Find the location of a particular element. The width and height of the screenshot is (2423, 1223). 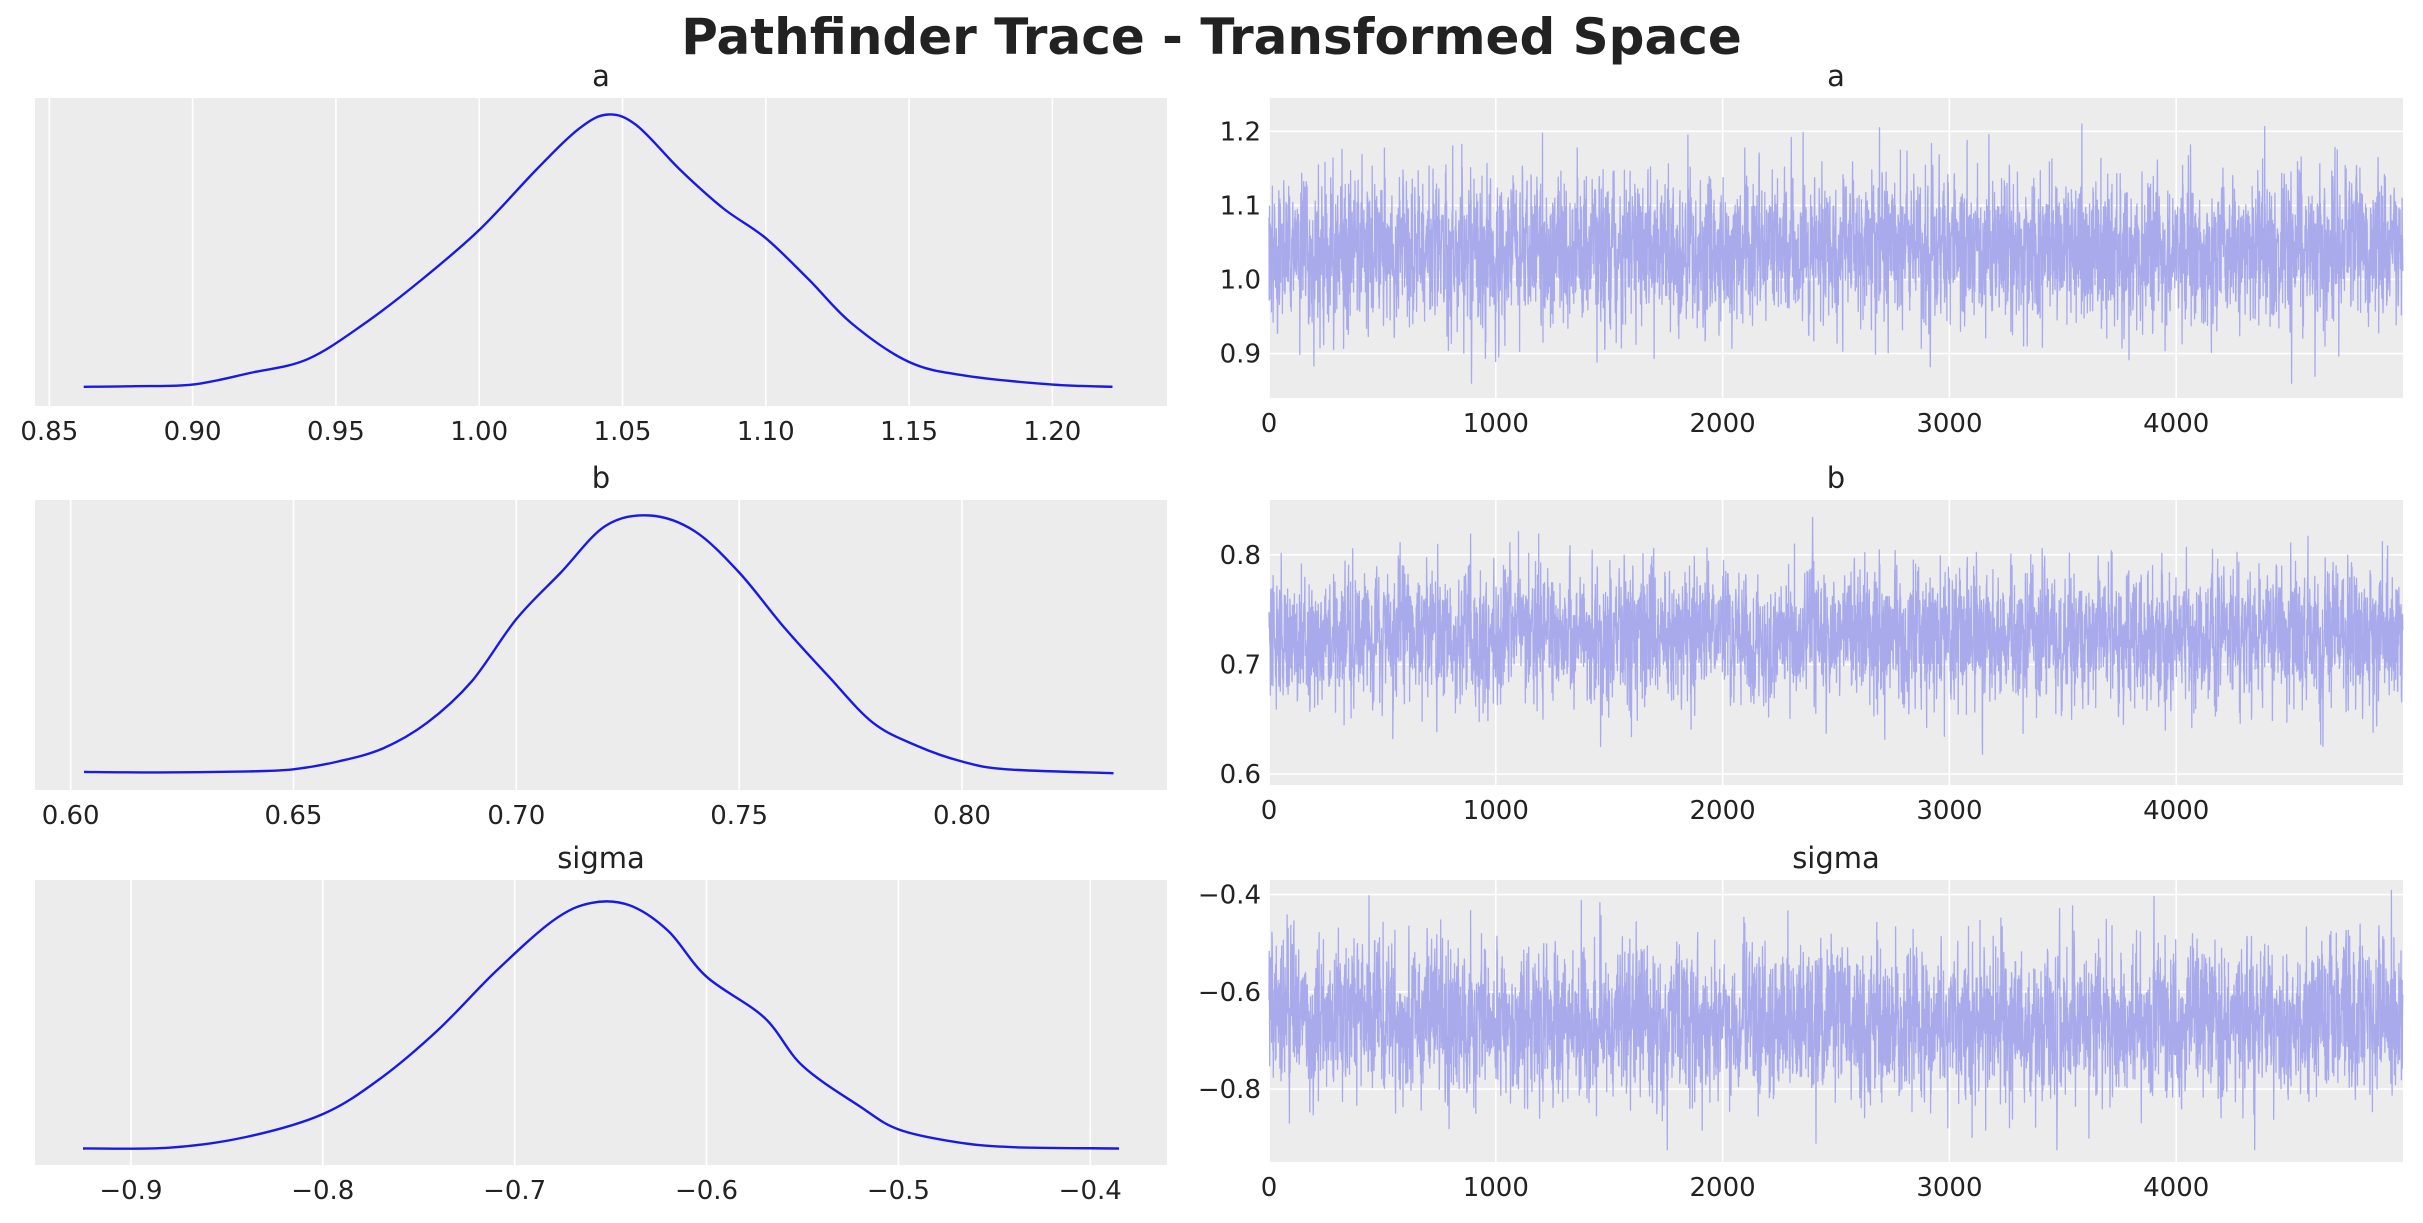

x-tick-label: −0.7 is located at coordinates (514, 1191).